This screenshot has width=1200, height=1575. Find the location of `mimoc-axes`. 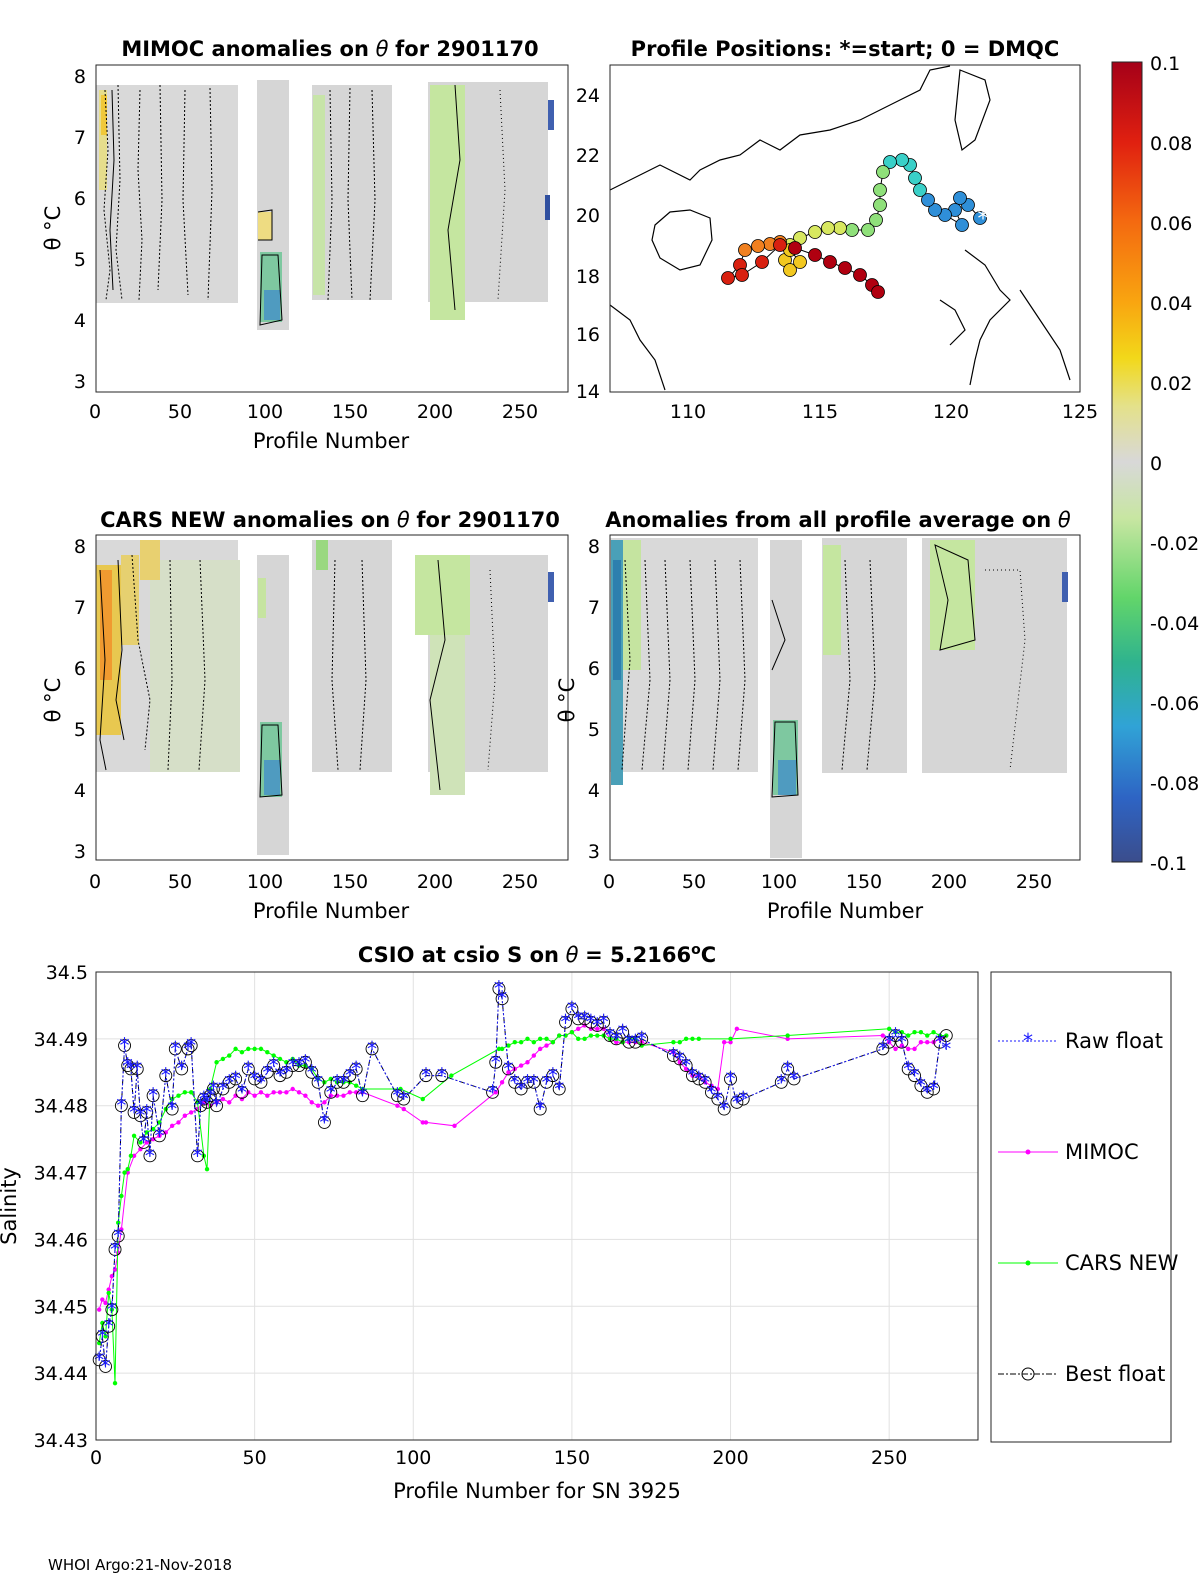

mimoc-axes is located at coordinates (332, 228).